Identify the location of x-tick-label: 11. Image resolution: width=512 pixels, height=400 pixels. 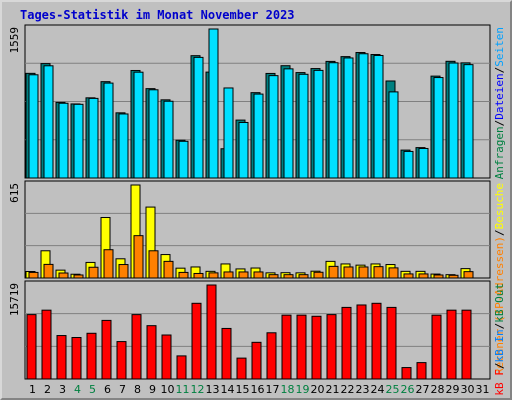
(183, 389).